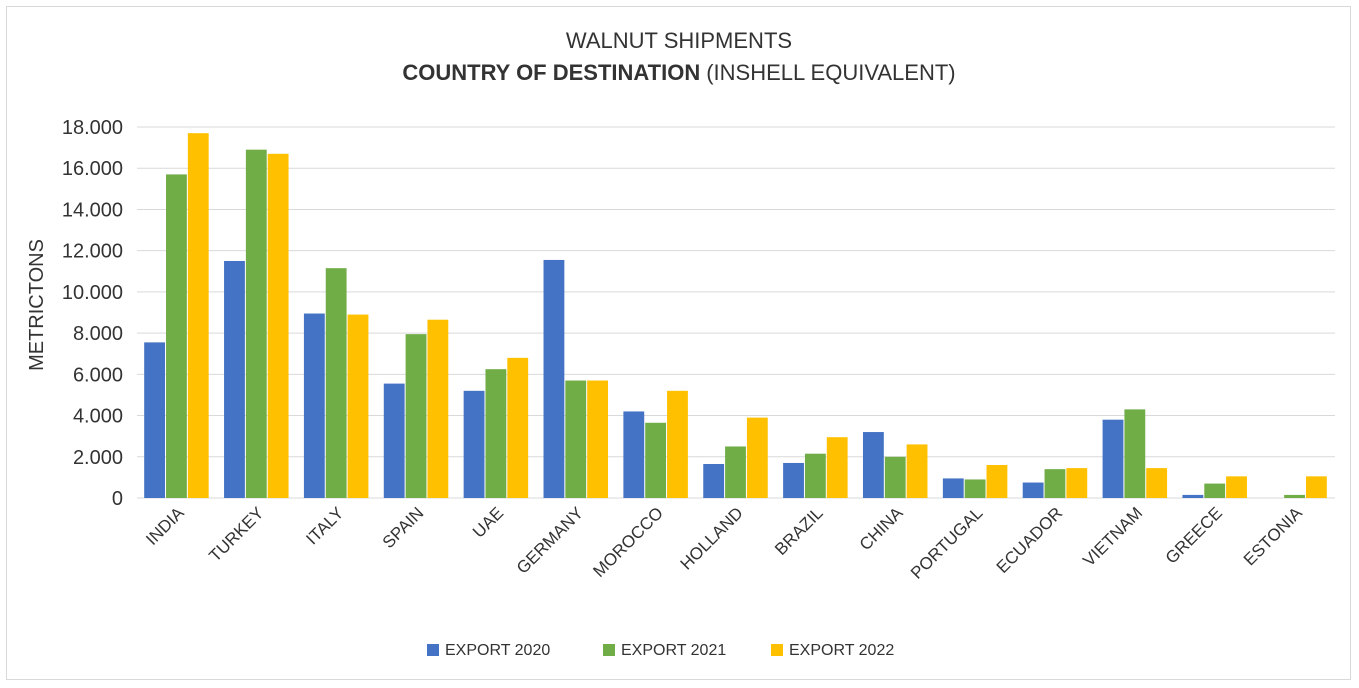 This screenshot has width=1359, height=688. I want to click on y-tick-label: 0, so click(117, 499).